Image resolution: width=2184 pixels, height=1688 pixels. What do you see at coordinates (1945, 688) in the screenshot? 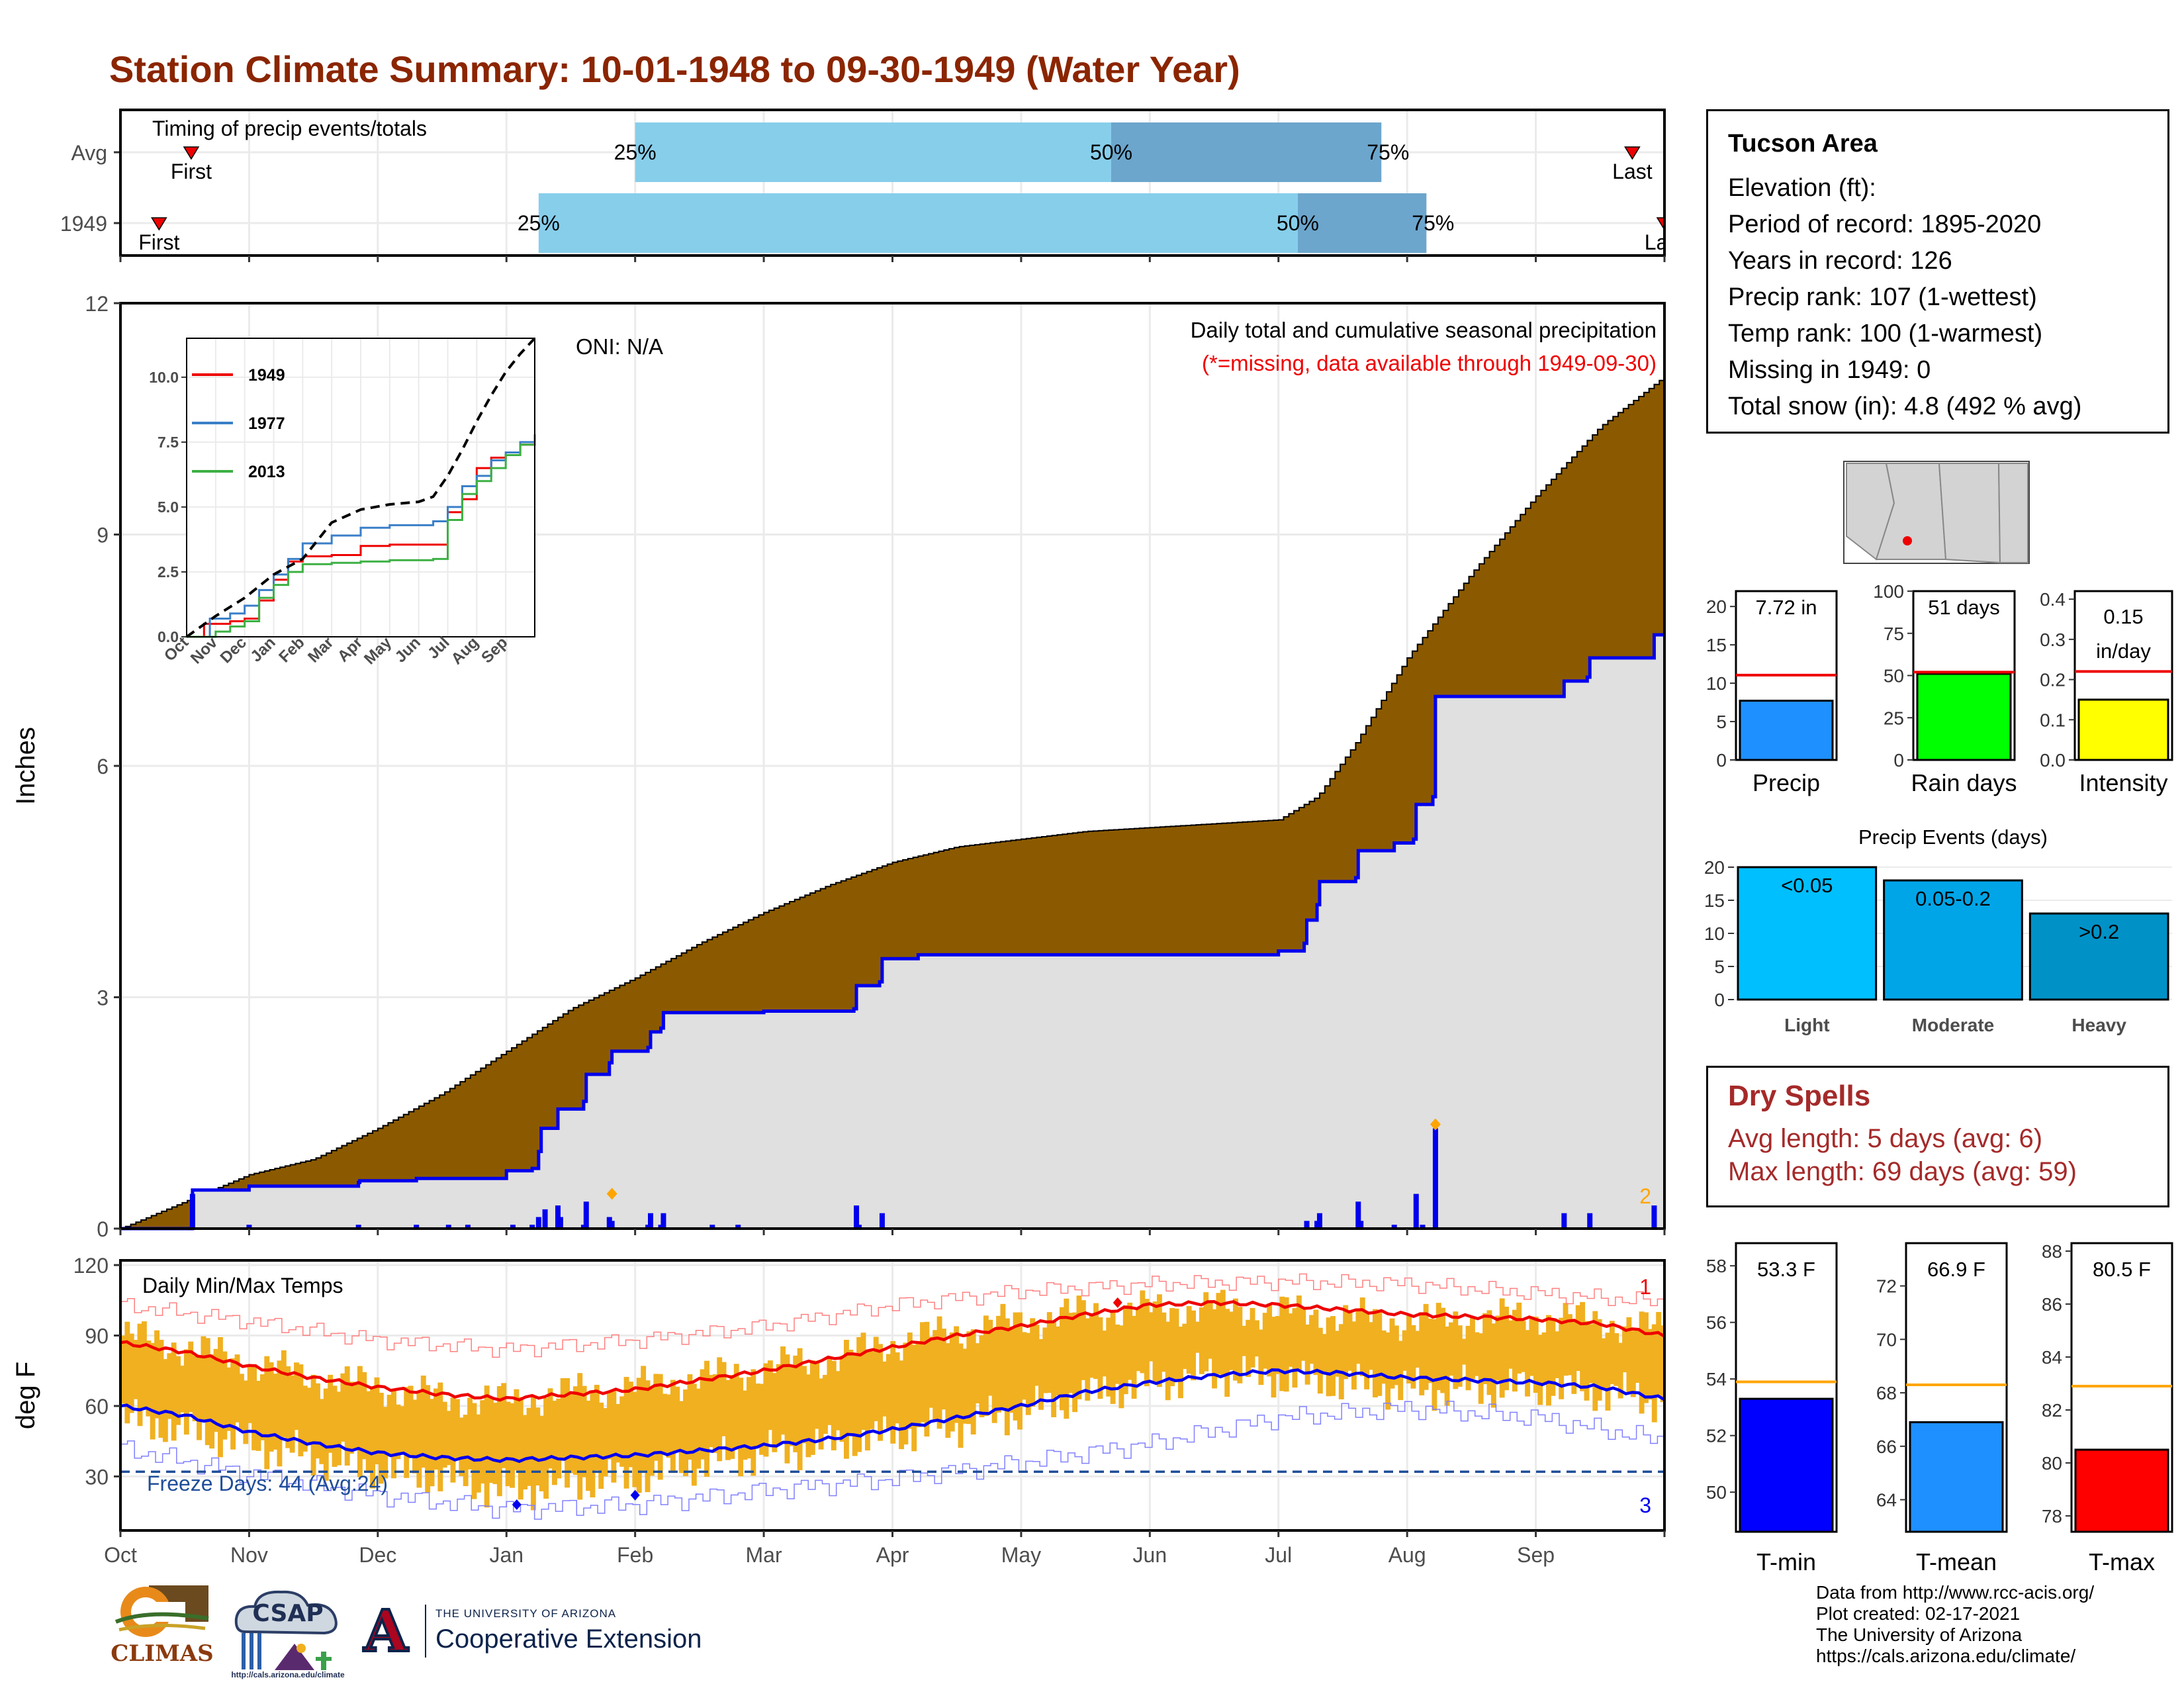
I see `gauge-rain-days: 0 25 50 75 100 51 days Rain days` at bounding box center [1945, 688].